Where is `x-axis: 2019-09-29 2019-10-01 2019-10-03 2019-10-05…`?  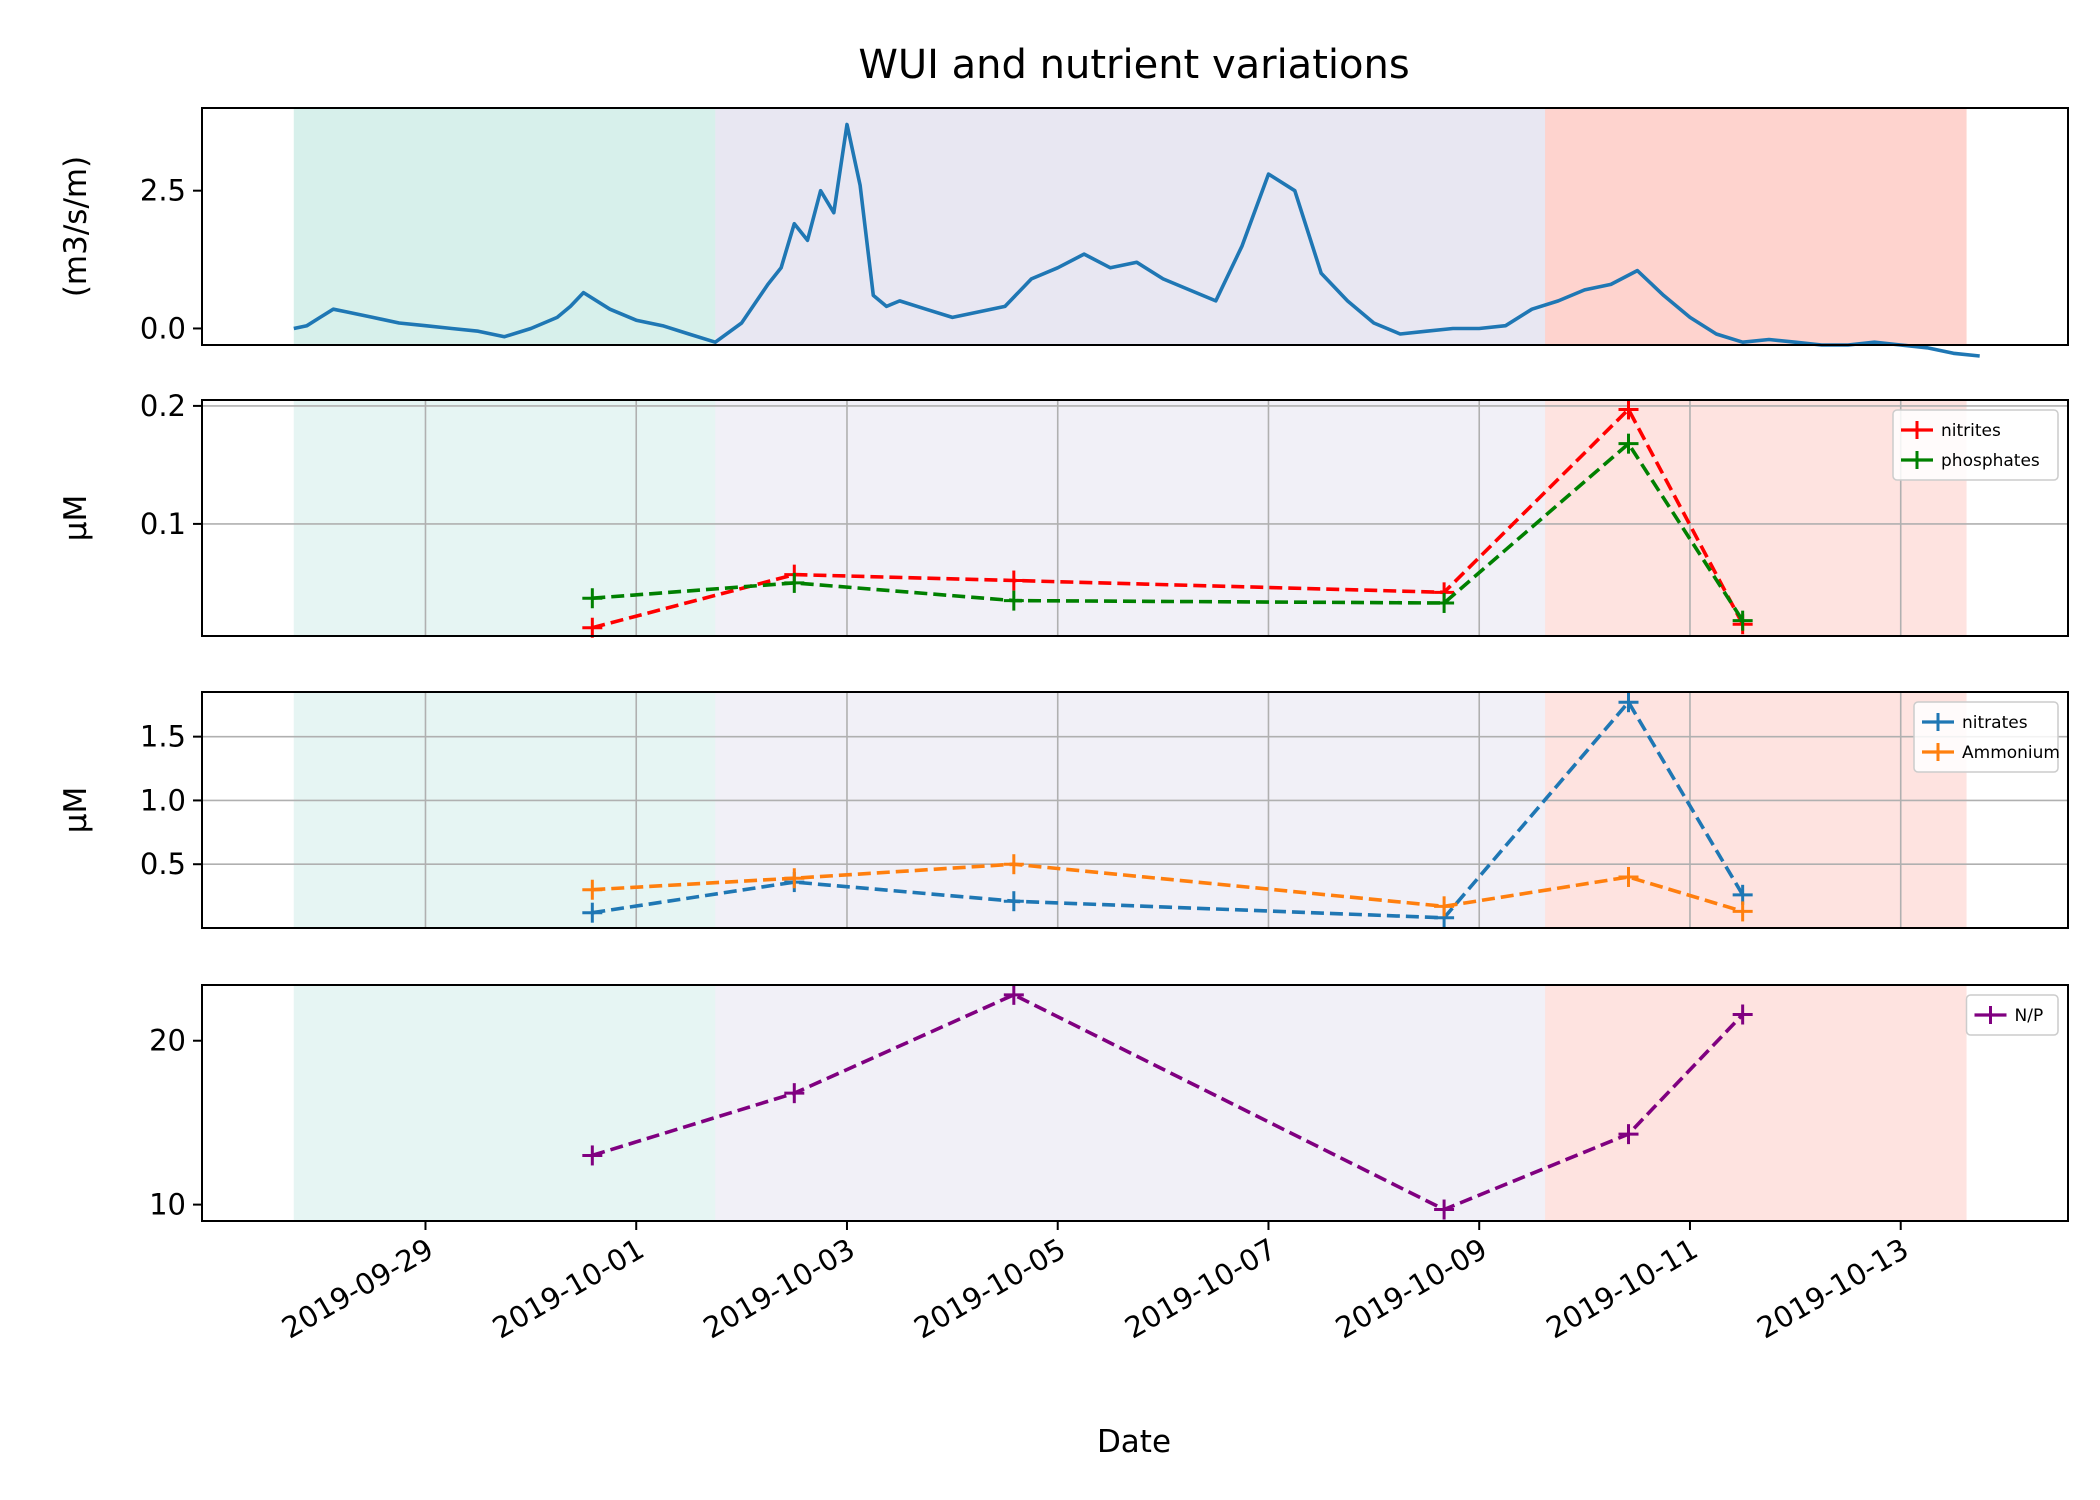 x-axis: 2019-09-29 2019-10-01 2019-10-03 2019-10-05… is located at coordinates (1095, 1283).